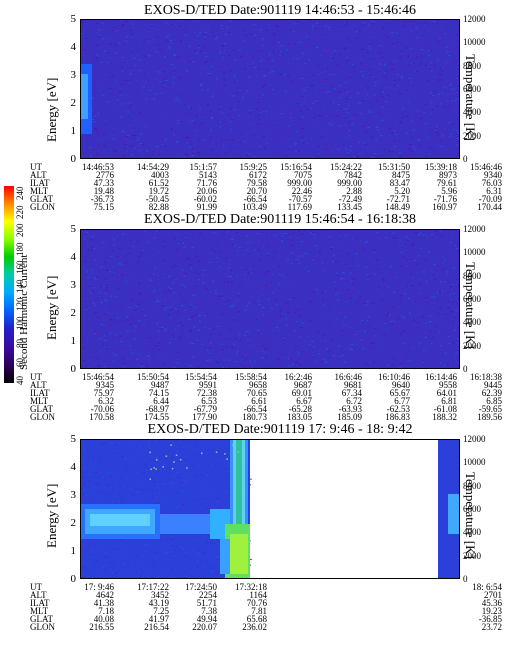 This screenshot has width=505, height=649. Describe the element at coordinates (73, 551) in the screenshot. I see `y-tick-left: 1` at that location.